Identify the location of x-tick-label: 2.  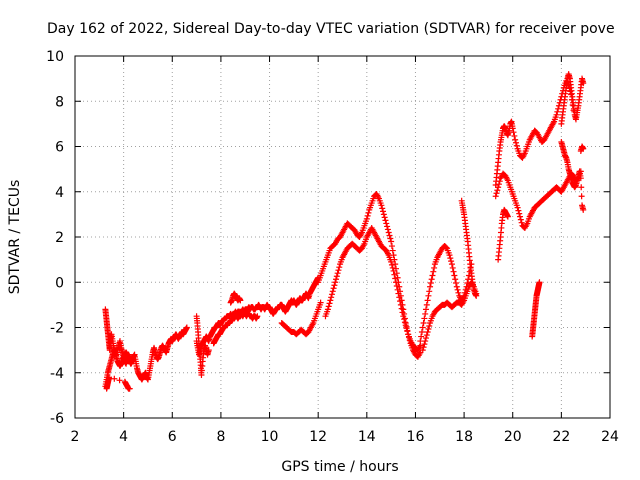
(75, 437).